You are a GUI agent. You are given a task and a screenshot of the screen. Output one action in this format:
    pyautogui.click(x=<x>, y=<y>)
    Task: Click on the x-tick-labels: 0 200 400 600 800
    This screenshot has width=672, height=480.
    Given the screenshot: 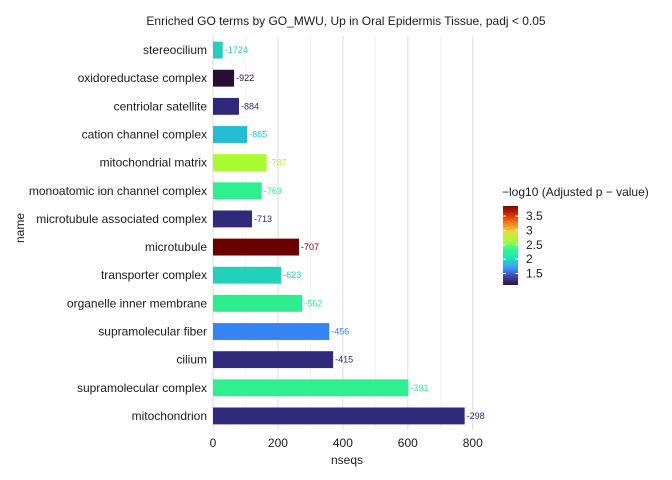 What is the action you would take?
    pyautogui.click(x=346, y=443)
    